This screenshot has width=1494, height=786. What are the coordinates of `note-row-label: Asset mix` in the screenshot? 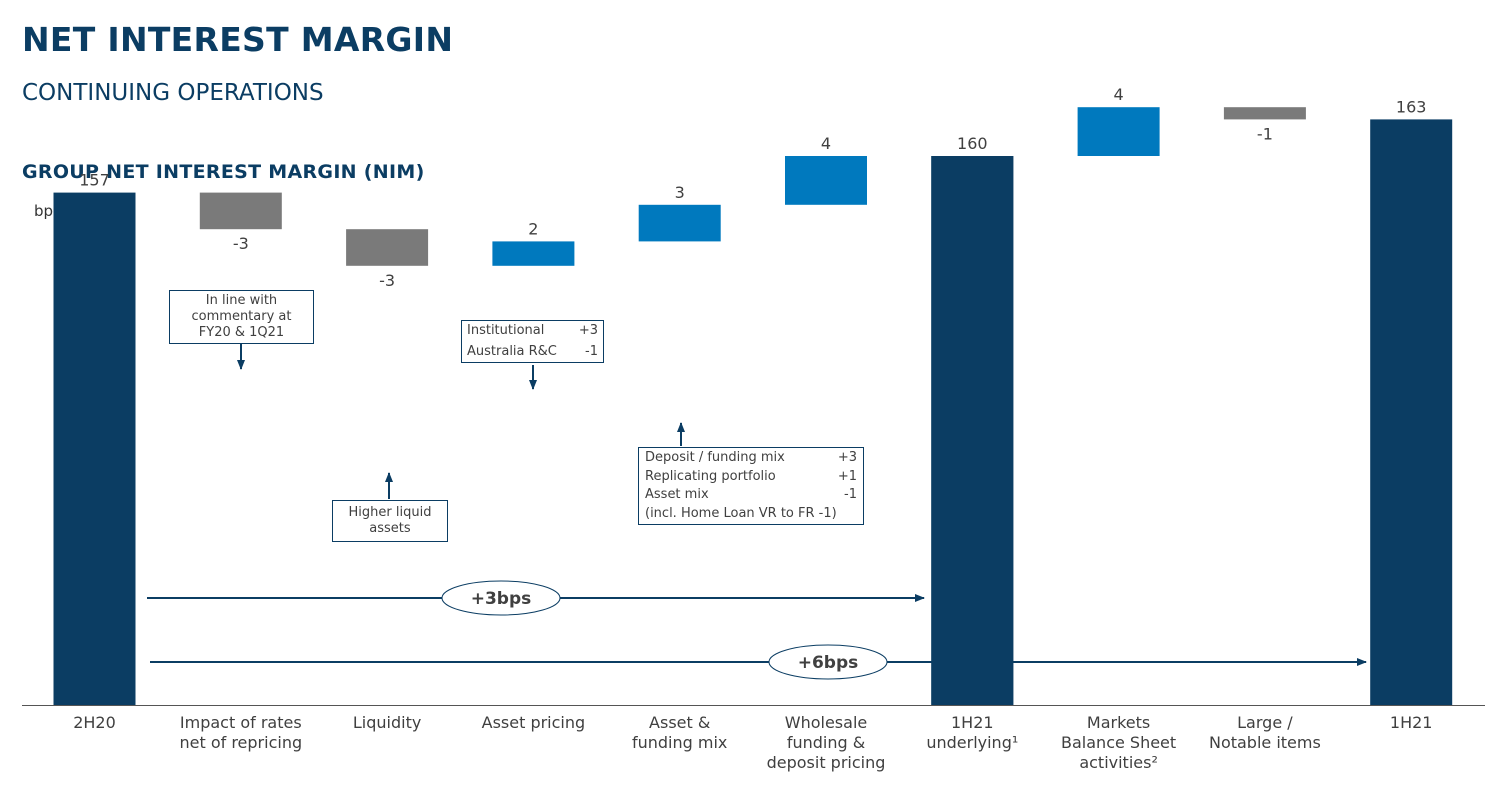 It's located at (677, 494).